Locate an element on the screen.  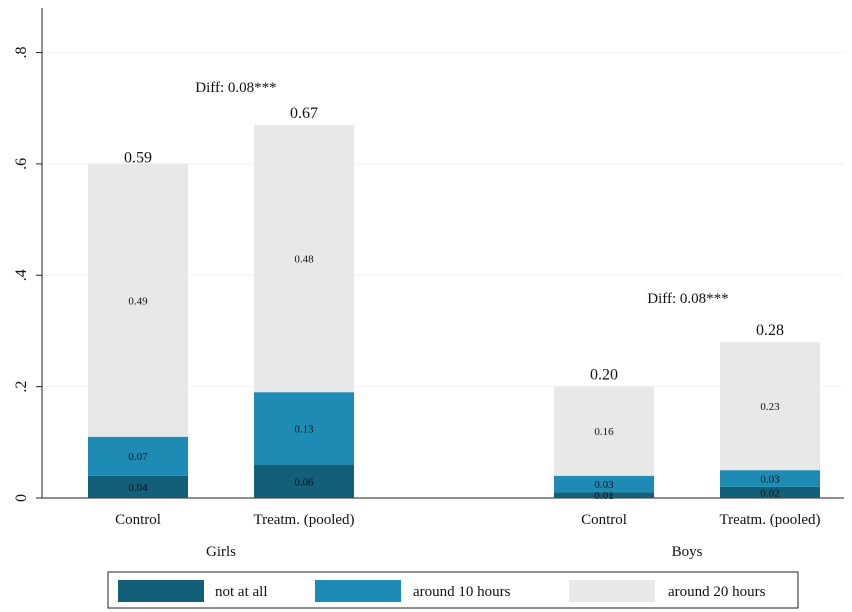
y-tick-label: .8 is located at coordinates (21, 53).